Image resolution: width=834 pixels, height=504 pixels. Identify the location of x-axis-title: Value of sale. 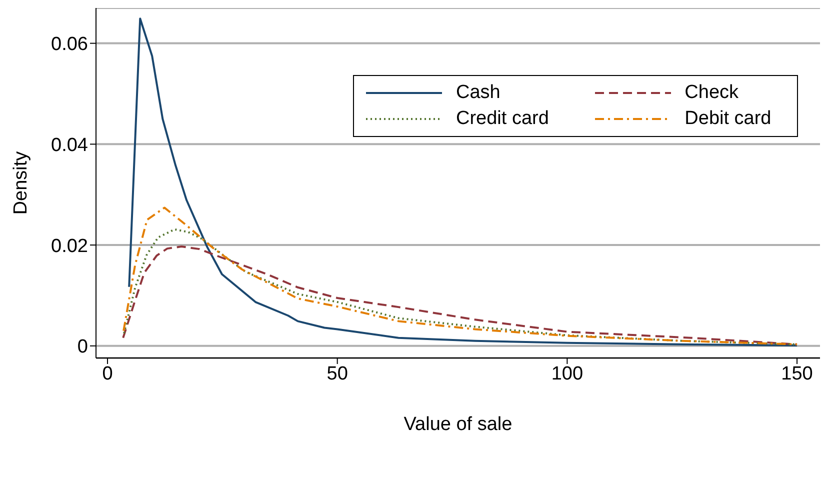
(458, 424).